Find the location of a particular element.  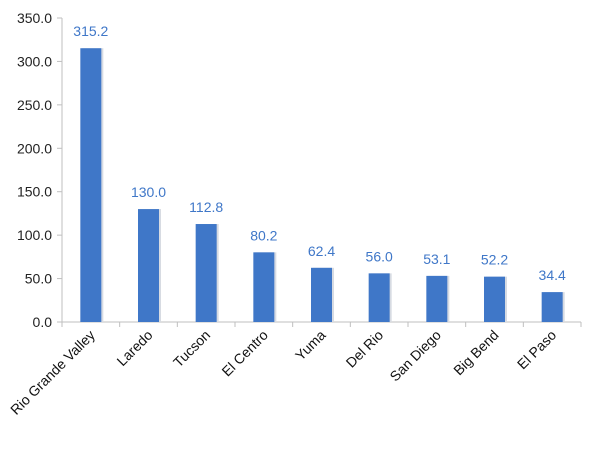

data-label: 112.8 is located at coordinates (206, 207).